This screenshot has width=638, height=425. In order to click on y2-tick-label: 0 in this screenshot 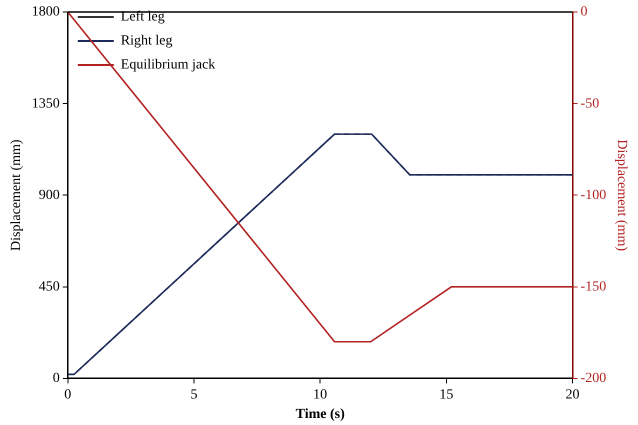, I will do `click(584, 12)`.